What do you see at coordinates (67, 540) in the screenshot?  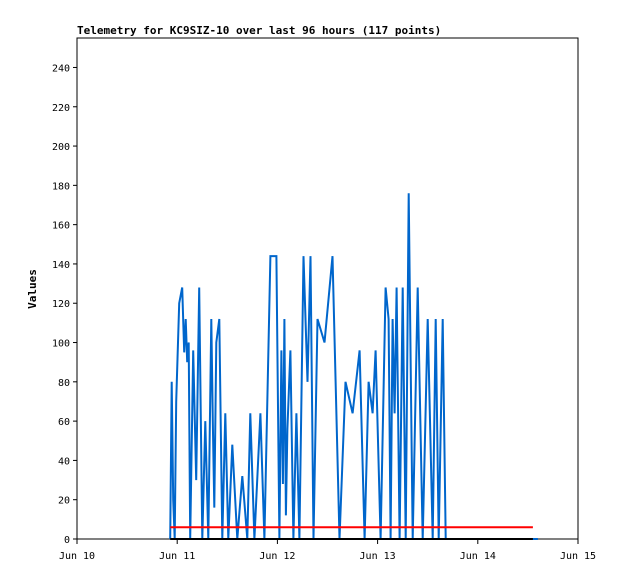 I see `y-tick-label: 0` at bounding box center [67, 540].